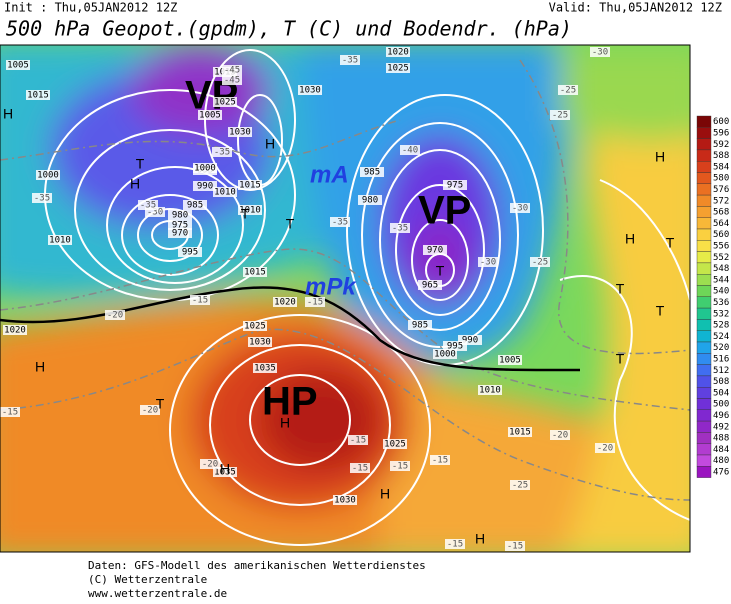 This screenshot has width=731, height=604. Describe the element at coordinates (372, 173) in the screenshot. I see `isobar-label: 985` at that location.